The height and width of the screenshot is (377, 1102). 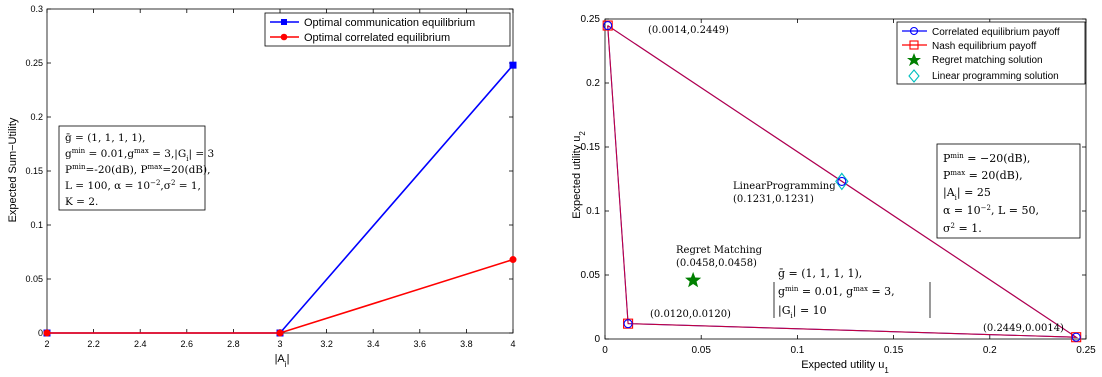 What do you see at coordinates (987, 60) in the screenshot?
I see `right-legend-item-regret: Regret matching solution` at bounding box center [987, 60].